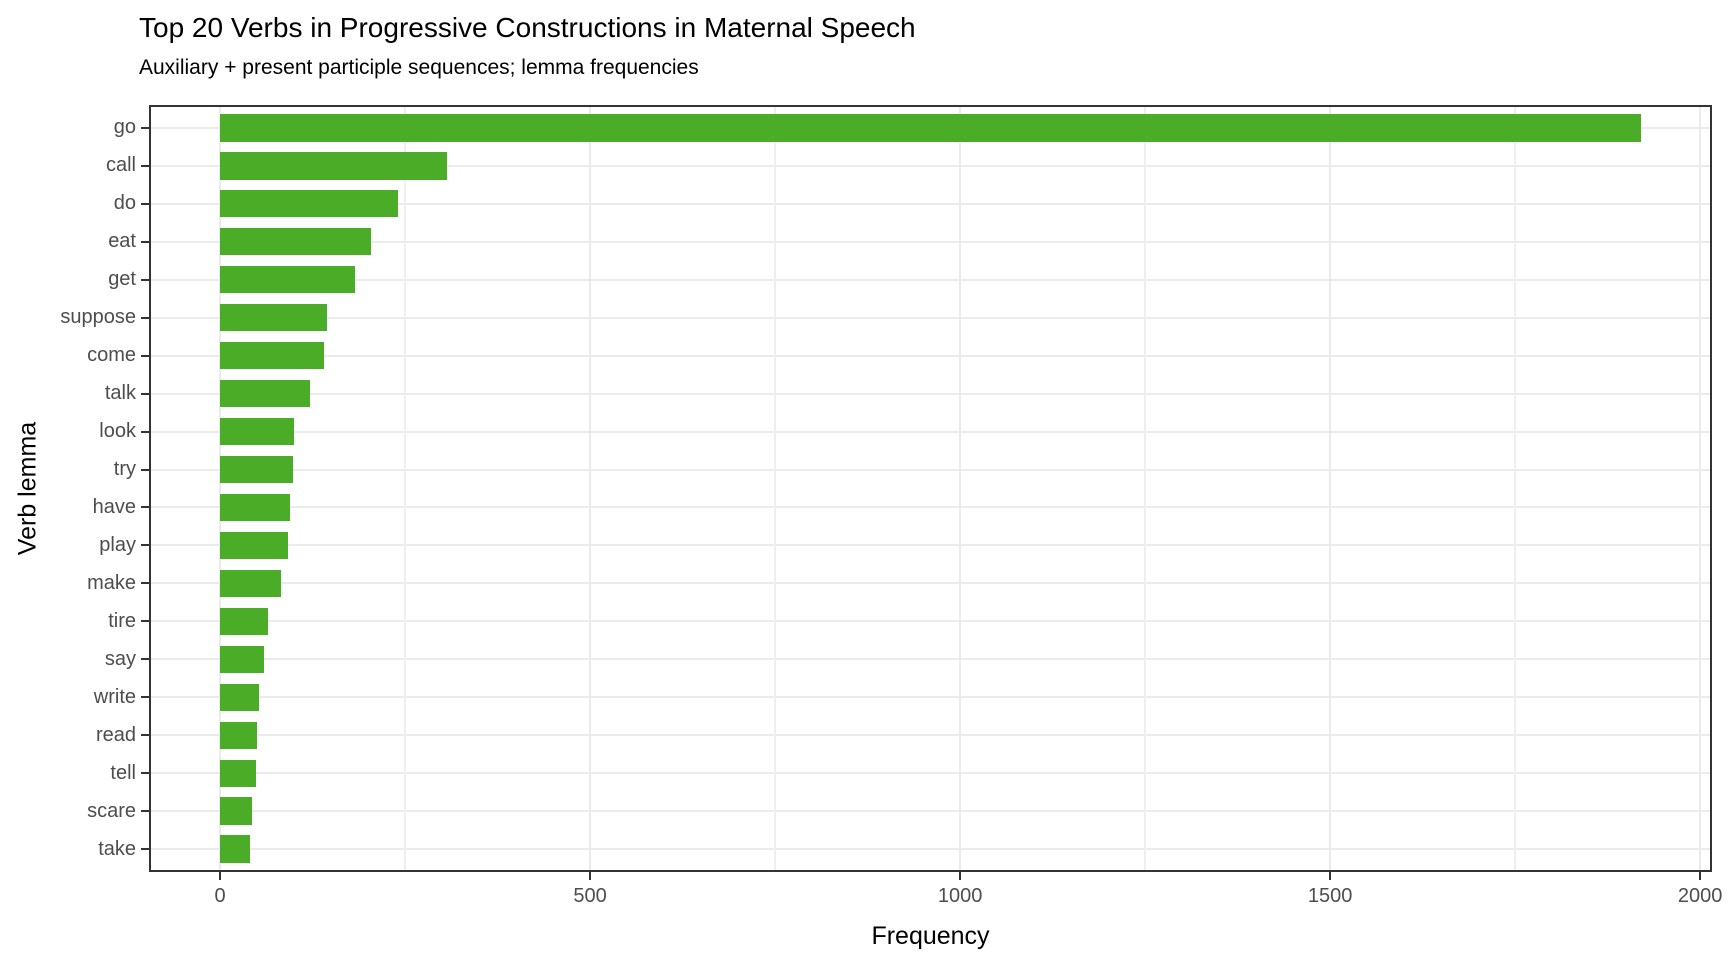  I want to click on y-tick-get, so click(145, 279).